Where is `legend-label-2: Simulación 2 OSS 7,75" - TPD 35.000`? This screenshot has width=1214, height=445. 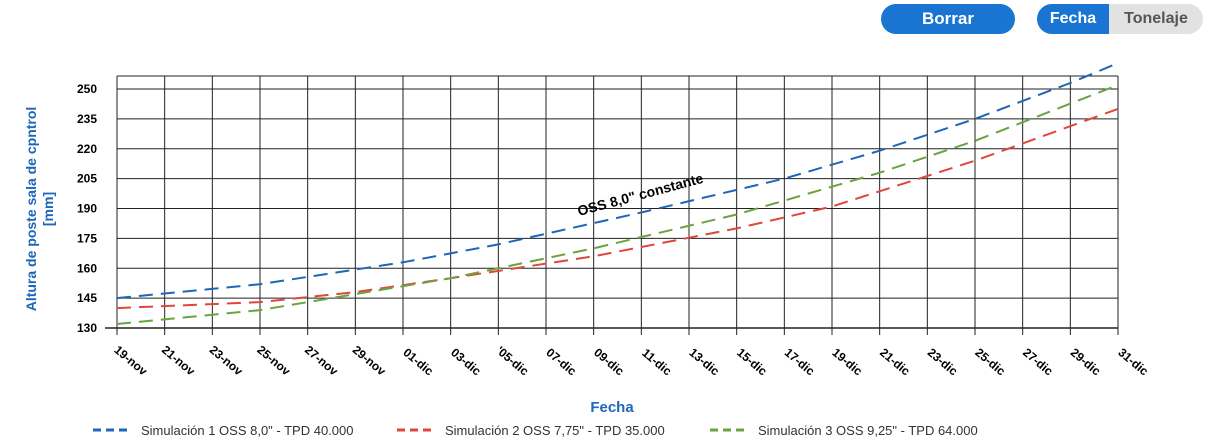
legend-label-2: Simulación 2 OSS 7,75" - TPD 35.000 is located at coordinates (555, 430).